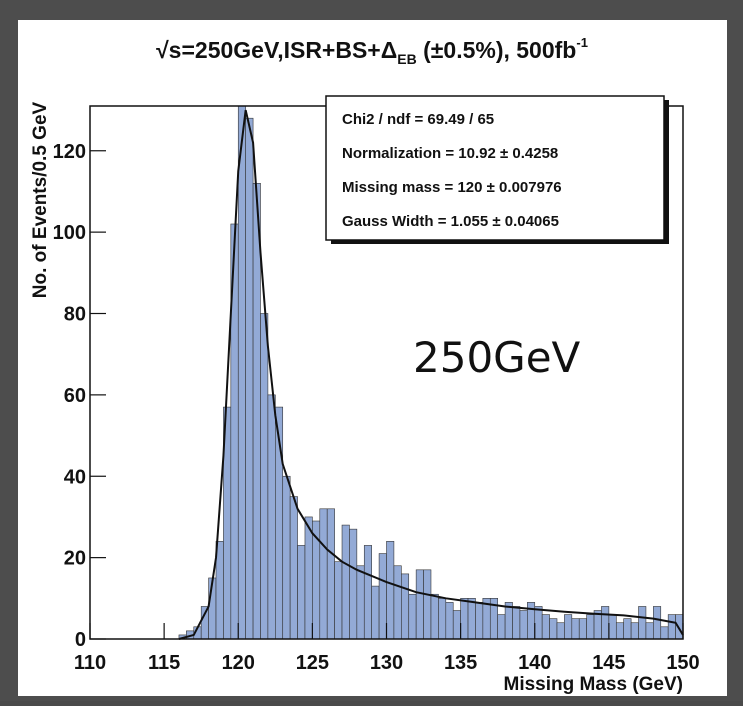 The width and height of the screenshot is (743, 706). Describe the element at coordinates (534, 663) in the screenshot. I see `x-tick-label: 140` at that location.